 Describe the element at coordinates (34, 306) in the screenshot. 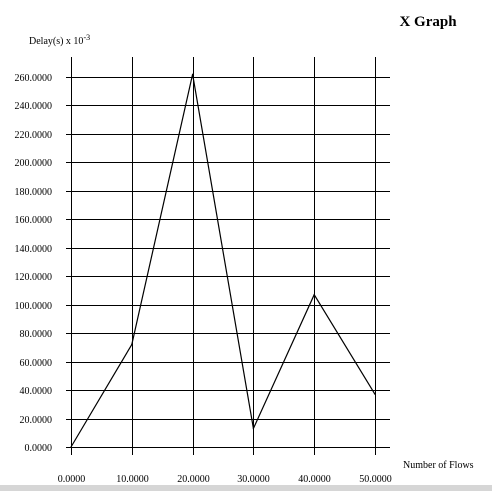

I see `y-tick-label: 100.0000` at that location.